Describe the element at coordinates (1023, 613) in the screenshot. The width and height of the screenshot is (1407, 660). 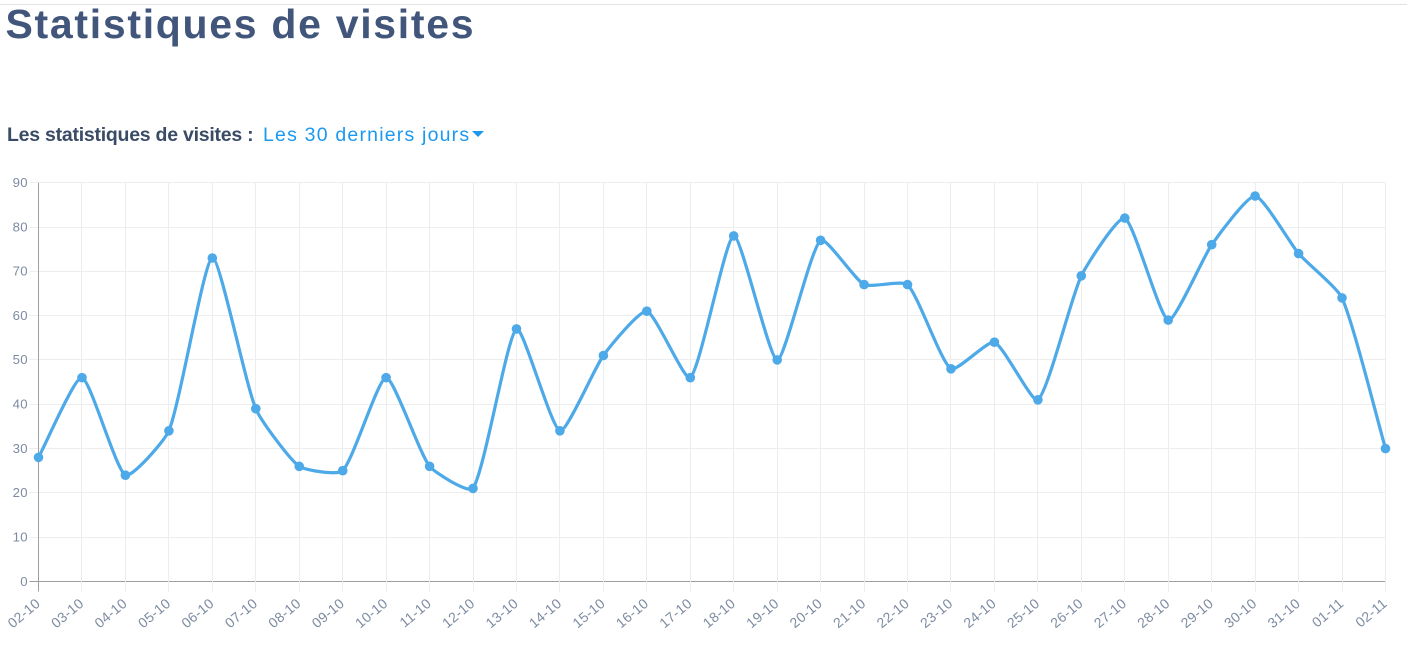
I see `svg-text: 25-10` at that location.